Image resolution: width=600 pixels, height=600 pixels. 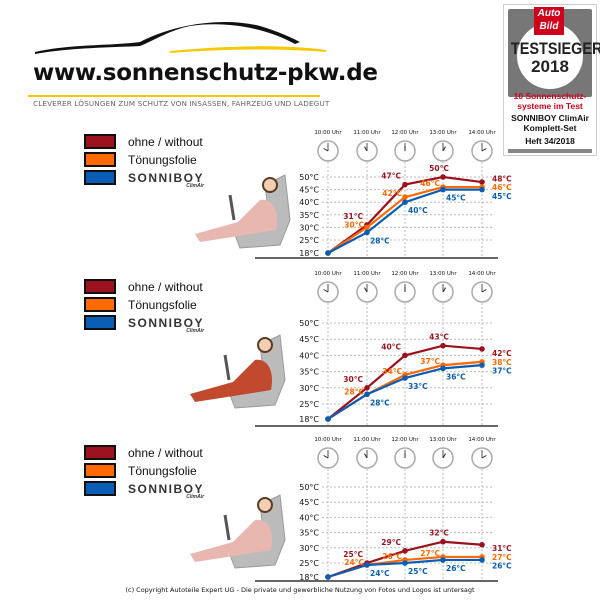 I want to click on y-tick-label: 50°C, so click(x=309, y=177).